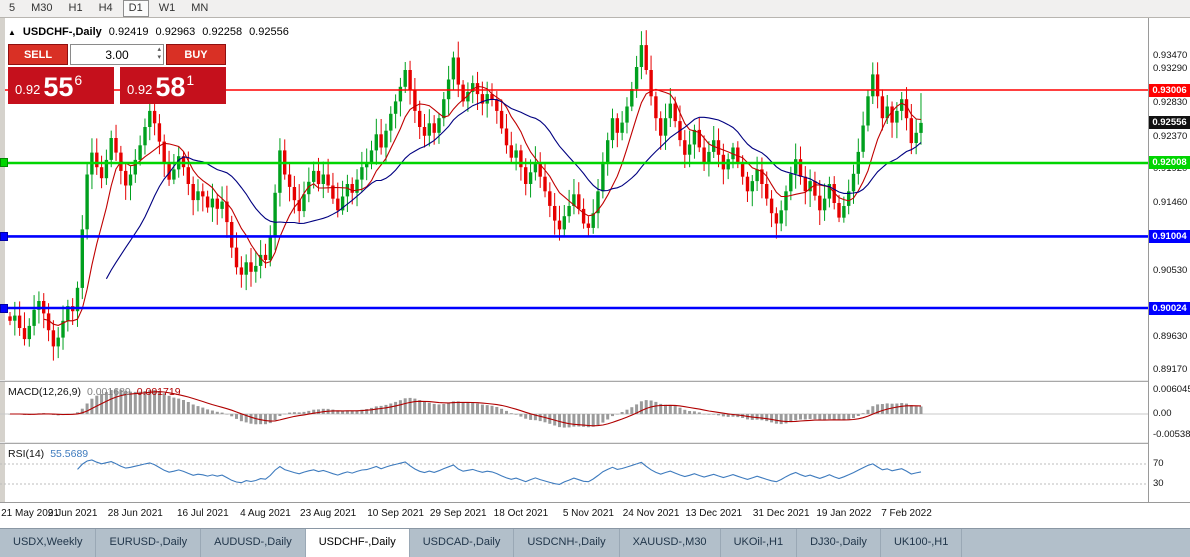  I want to click on volume-stepper: ▴ ▾, so click(159, 54).